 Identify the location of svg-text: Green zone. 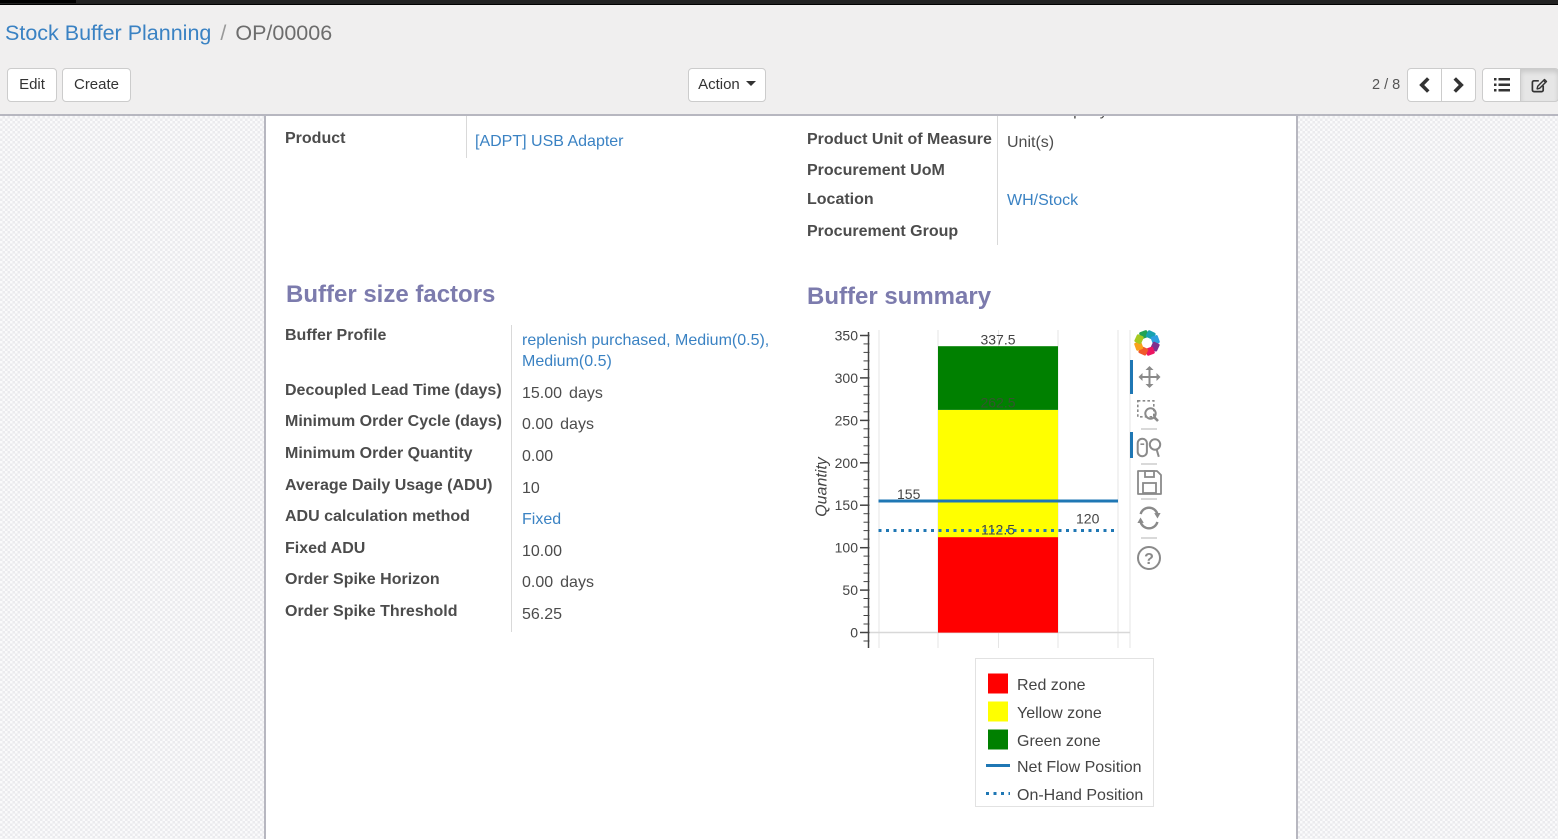
(1059, 741).